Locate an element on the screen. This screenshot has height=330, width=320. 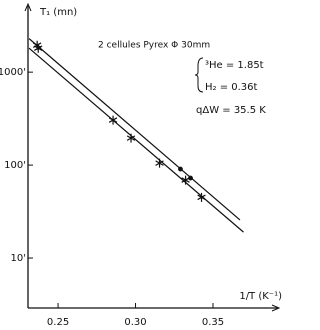
y-tick-label: 1000' is located at coordinates (13, 72).